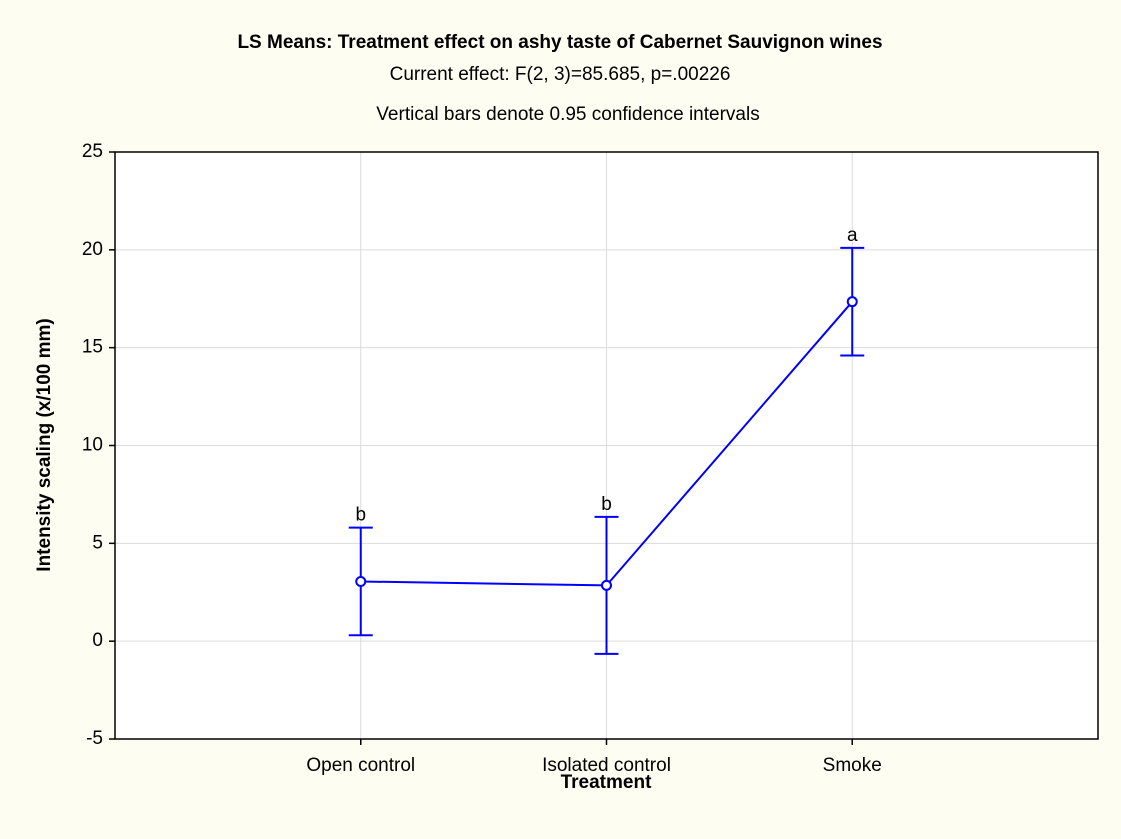 The width and height of the screenshot is (1121, 839). I want to click on point-label: a, so click(852, 235).